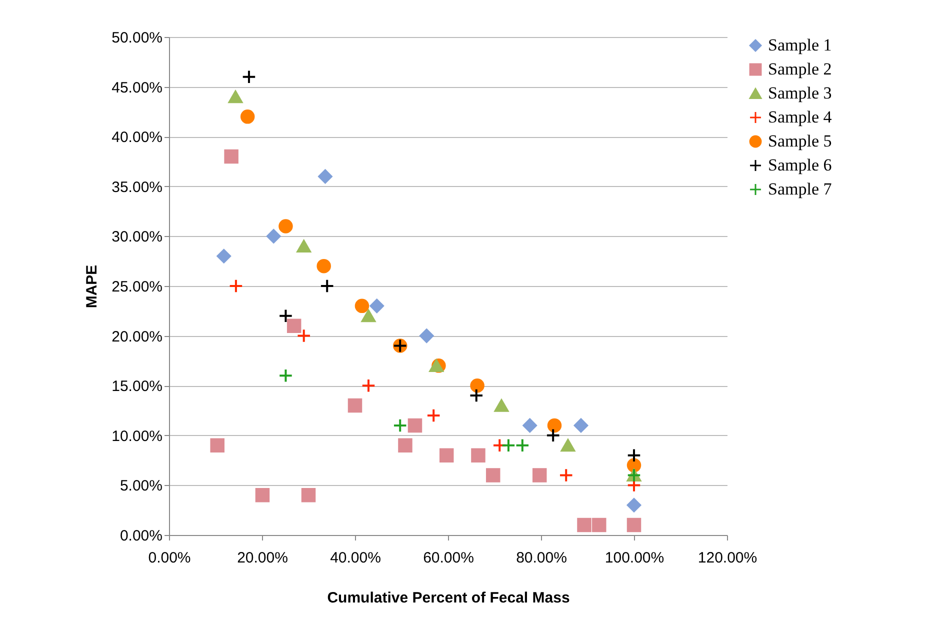 This screenshot has height=639, width=943. Describe the element at coordinates (262, 558) in the screenshot. I see `x-tick-label: 20.00%` at that location.